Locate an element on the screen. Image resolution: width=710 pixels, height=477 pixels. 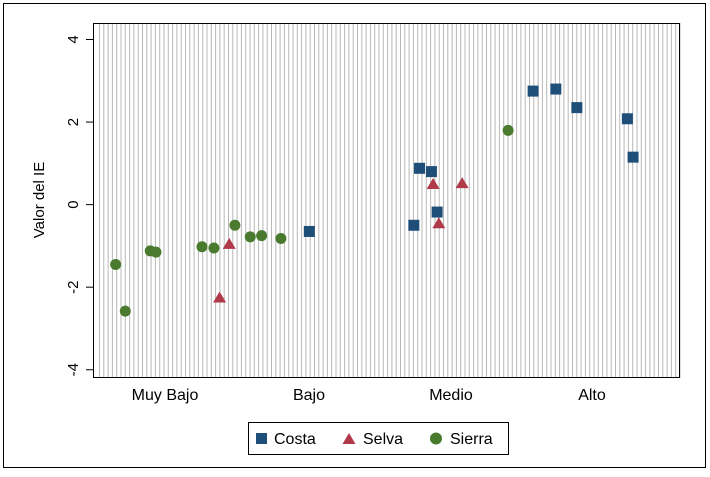
x-category-label: Medio is located at coordinates (451, 395).